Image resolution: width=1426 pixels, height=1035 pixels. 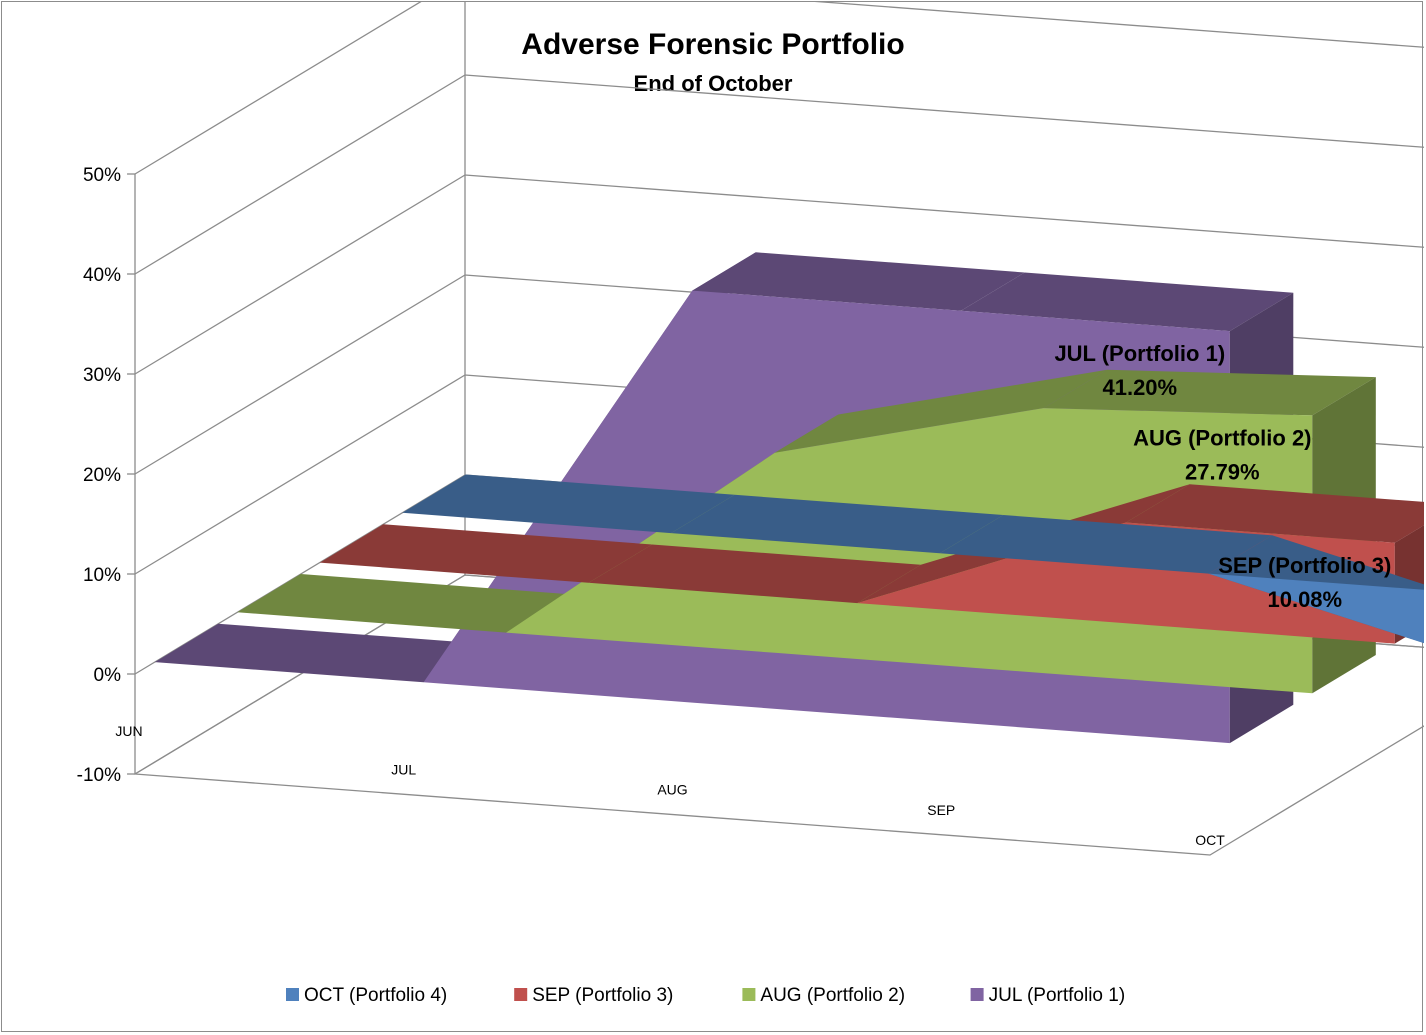 I want to click on y-tick-label: 40%, so click(x=102, y=275).